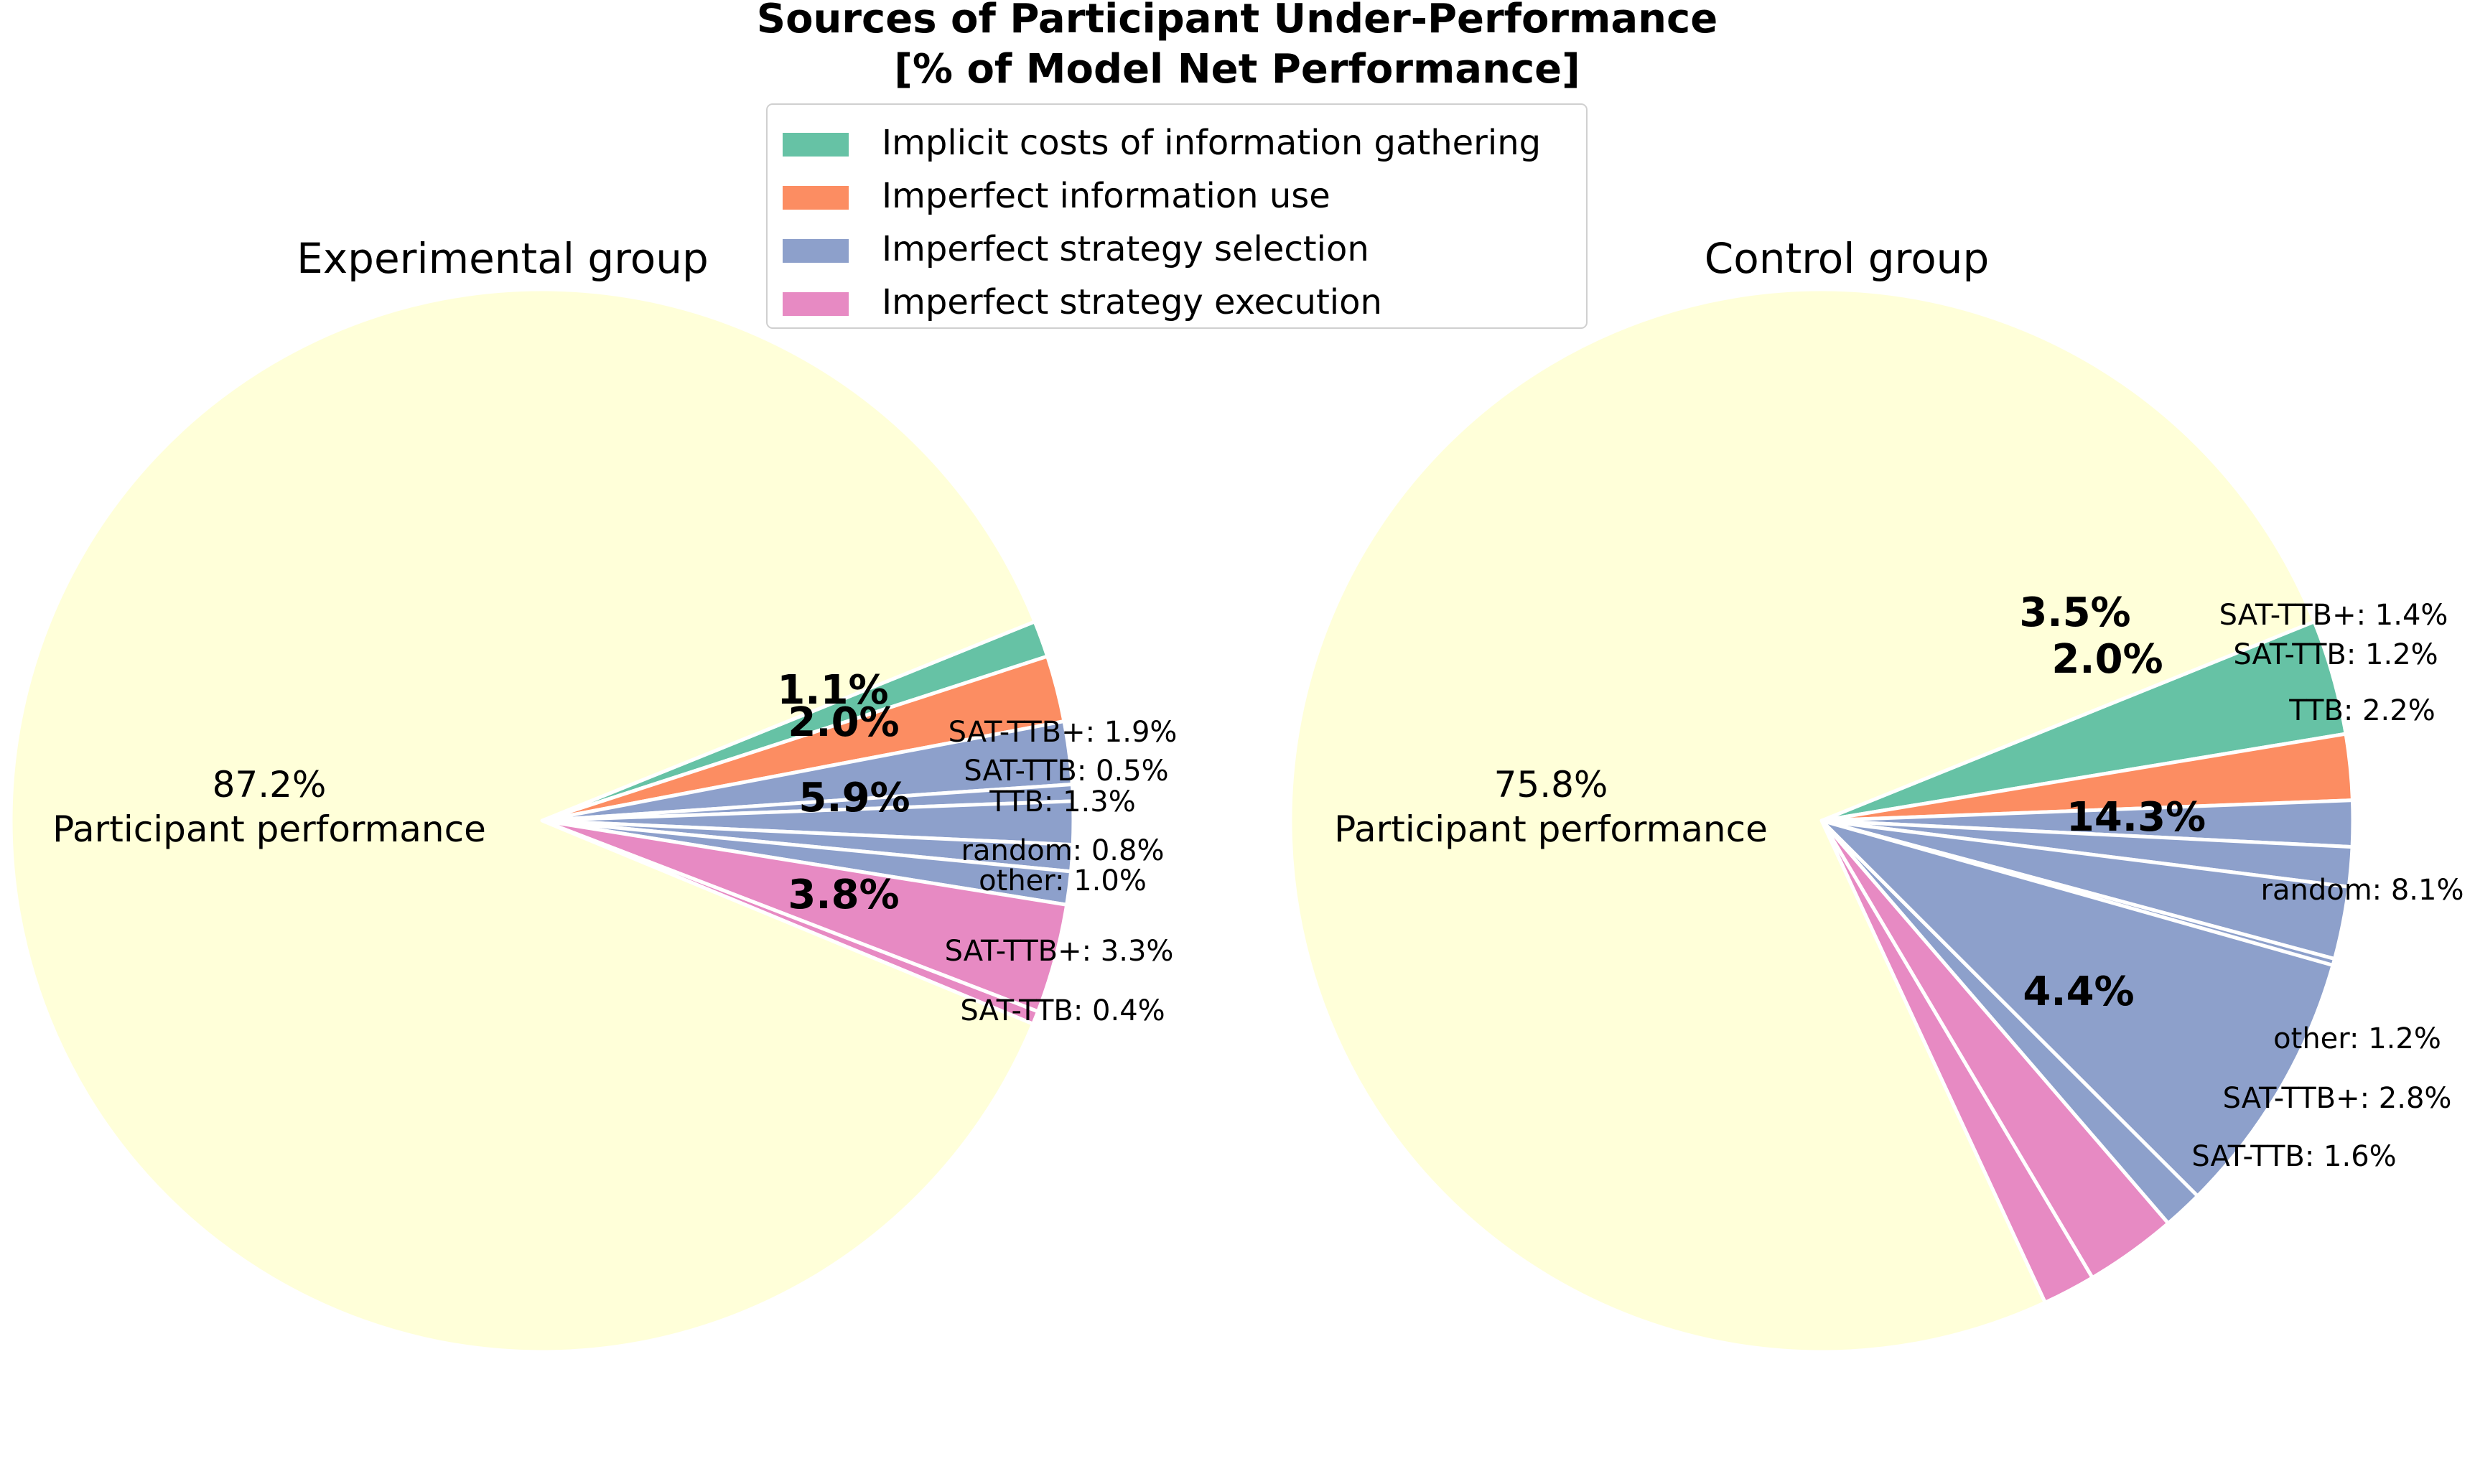  What do you see at coordinates (1212, 143) in the screenshot?
I see `legend-label: Implicit costs of information gathering` at bounding box center [1212, 143].